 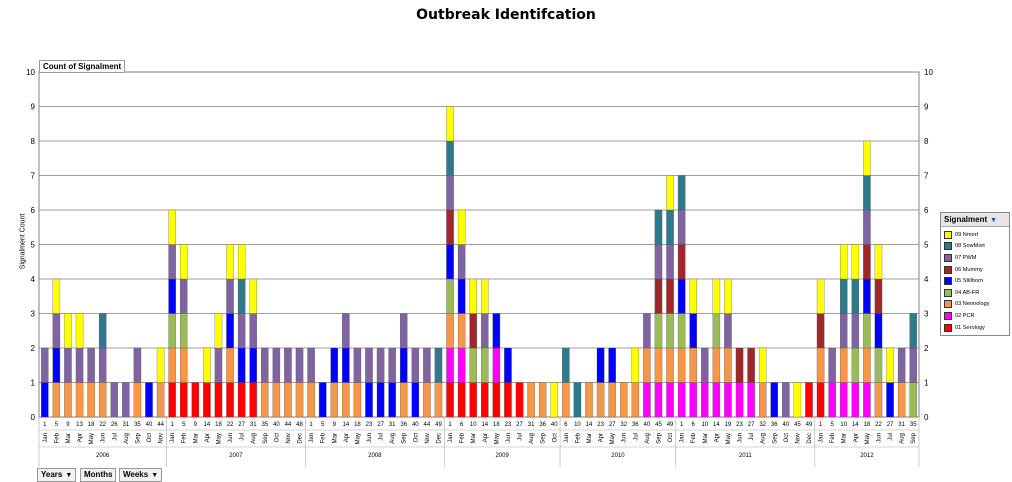 What do you see at coordinates (311, 425) in the screenshot?
I see `x-week-label: 1` at bounding box center [311, 425].